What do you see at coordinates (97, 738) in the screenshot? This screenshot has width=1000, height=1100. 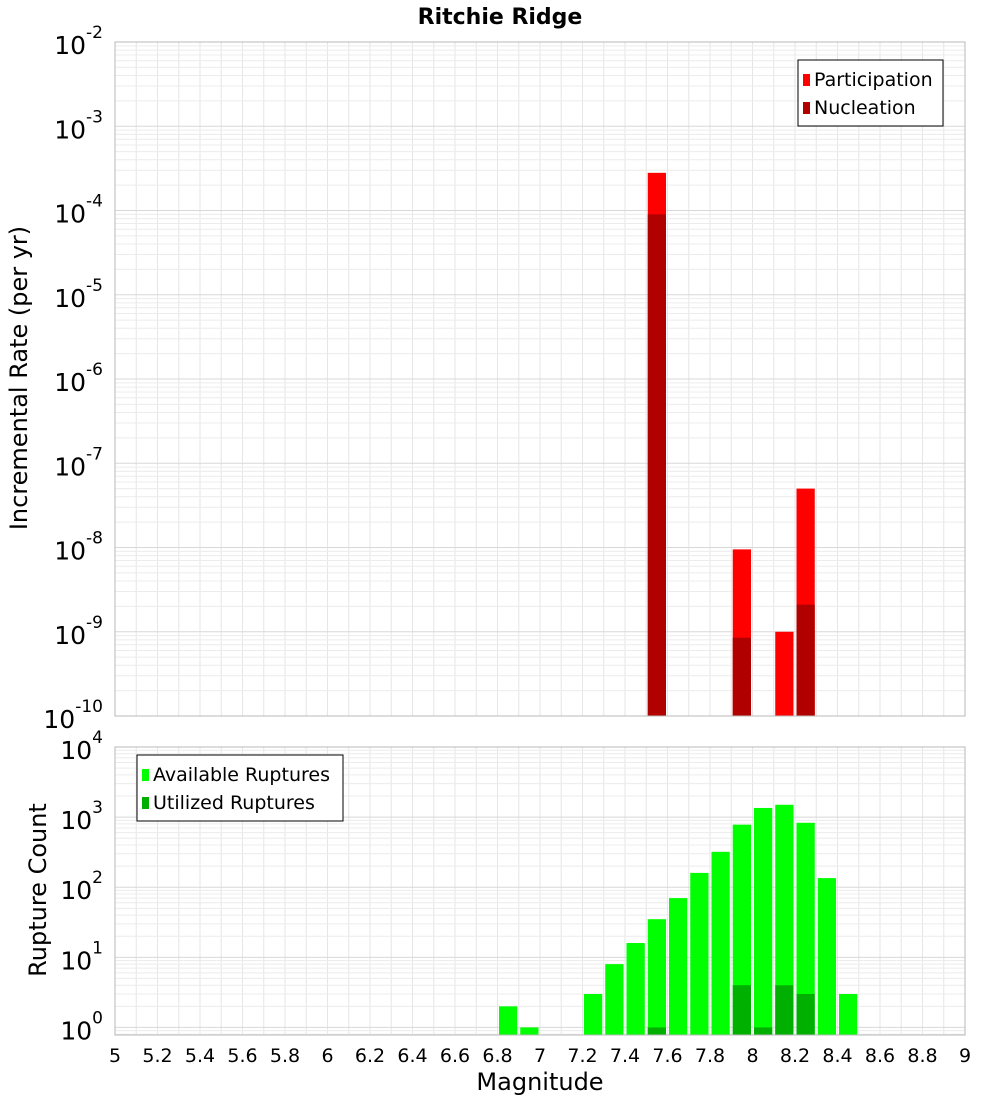 I see `y-tick-exponent: 4` at bounding box center [97, 738].